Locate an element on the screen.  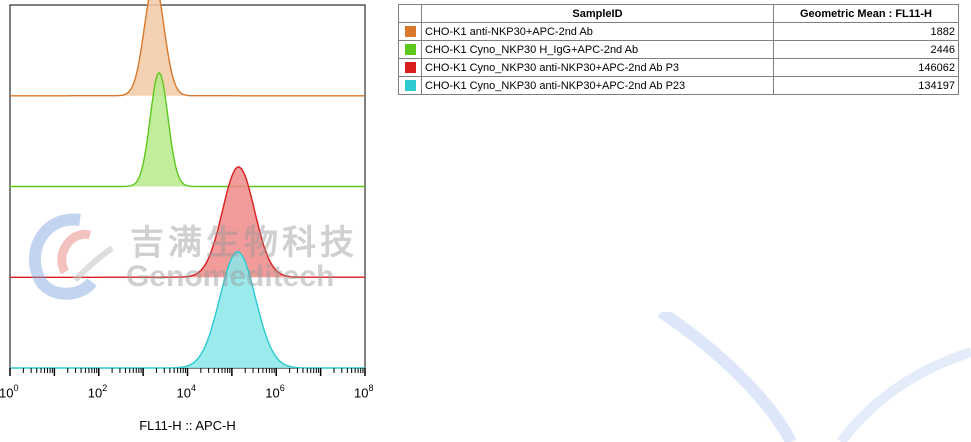
header-geometric-mean: Geometric Mean : FL11-H is located at coordinates (866, 13).